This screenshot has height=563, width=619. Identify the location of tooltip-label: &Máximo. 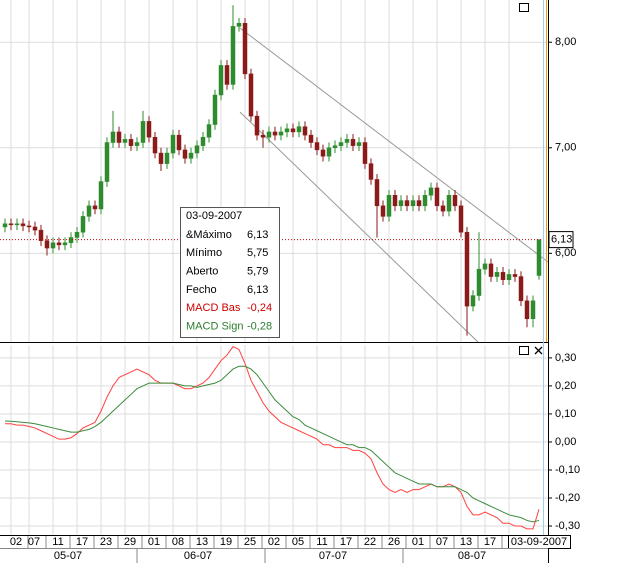
(209, 235).